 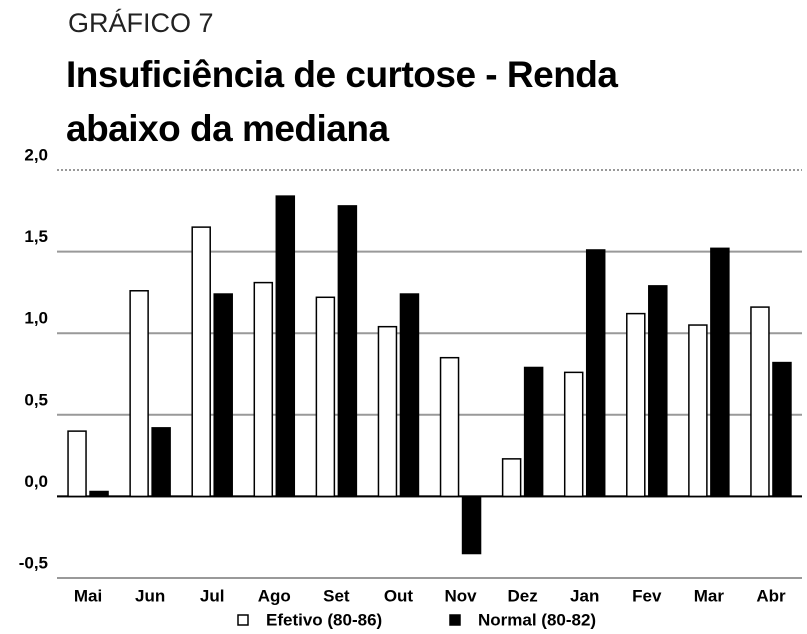 What do you see at coordinates (537, 619) in the screenshot?
I see `legend-label: Normal (80-82)` at bounding box center [537, 619].